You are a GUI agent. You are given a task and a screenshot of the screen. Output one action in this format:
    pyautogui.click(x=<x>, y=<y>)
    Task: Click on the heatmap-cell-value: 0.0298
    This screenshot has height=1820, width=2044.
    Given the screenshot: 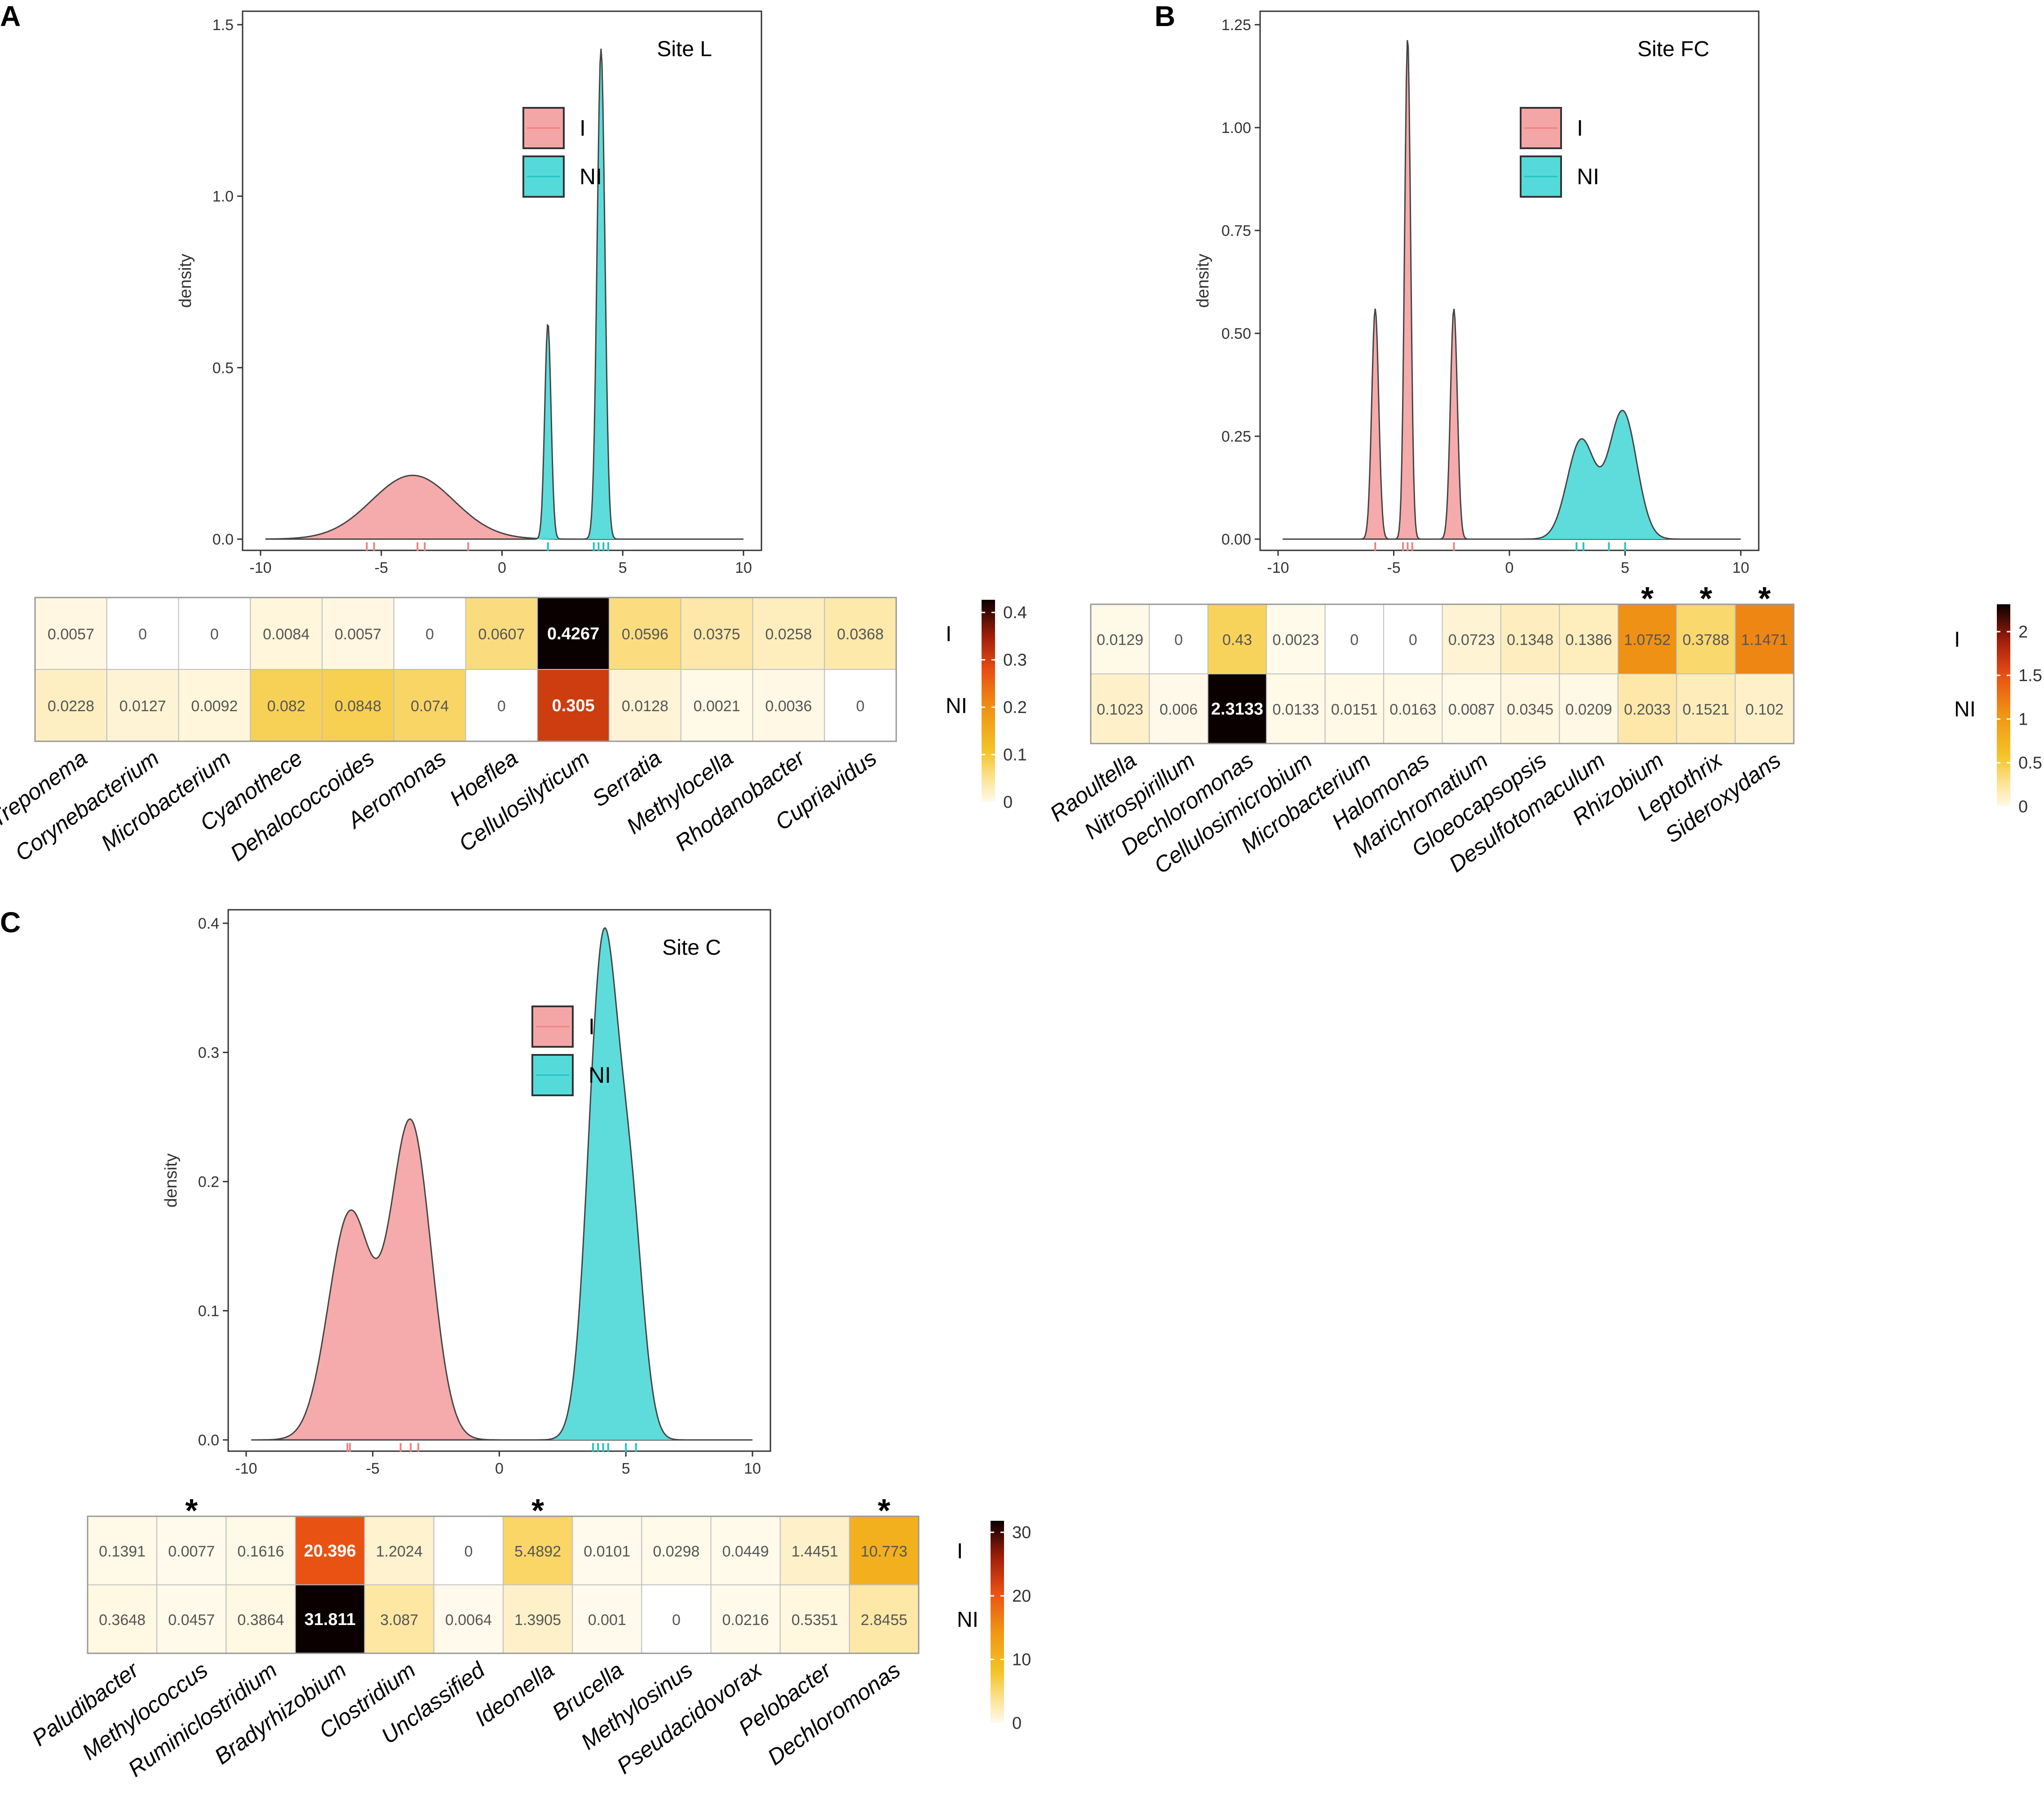 What is the action you would take?
    pyautogui.click(x=676, y=1551)
    